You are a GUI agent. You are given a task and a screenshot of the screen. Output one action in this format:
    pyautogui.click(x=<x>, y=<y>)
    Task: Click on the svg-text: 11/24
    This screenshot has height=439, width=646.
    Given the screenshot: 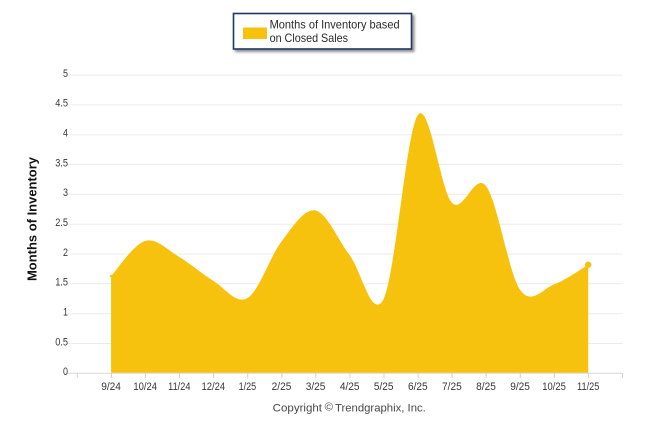 What is the action you would take?
    pyautogui.click(x=179, y=387)
    